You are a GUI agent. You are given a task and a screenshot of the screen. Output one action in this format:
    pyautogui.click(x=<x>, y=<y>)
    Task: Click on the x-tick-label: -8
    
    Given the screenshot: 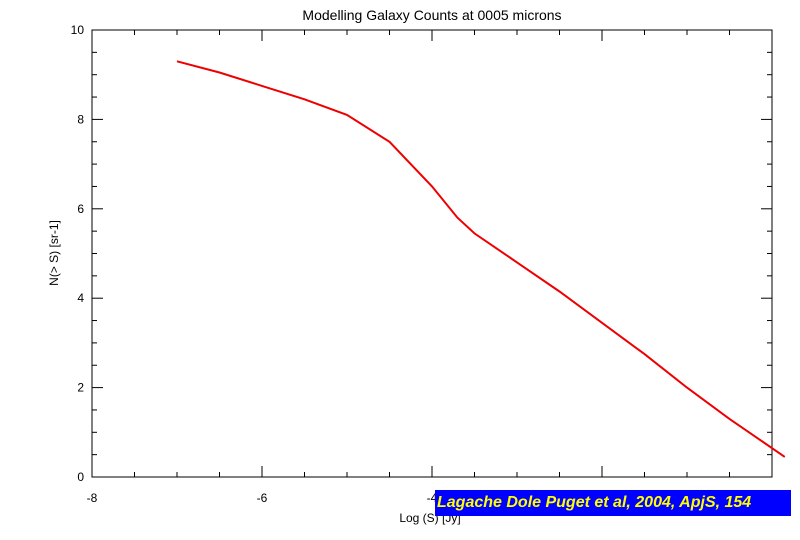 What is the action you would take?
    pyautogui.click(x=92, y=498)
    